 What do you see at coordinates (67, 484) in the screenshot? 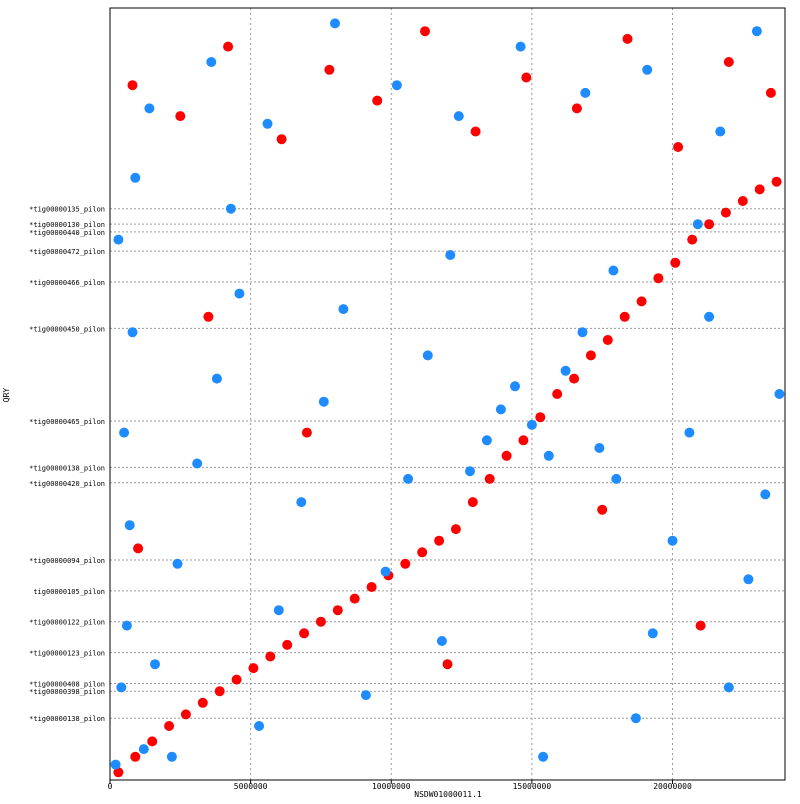
I see `y-tick-label: *tig00000420_pilon` at bounding box center [67, 484].